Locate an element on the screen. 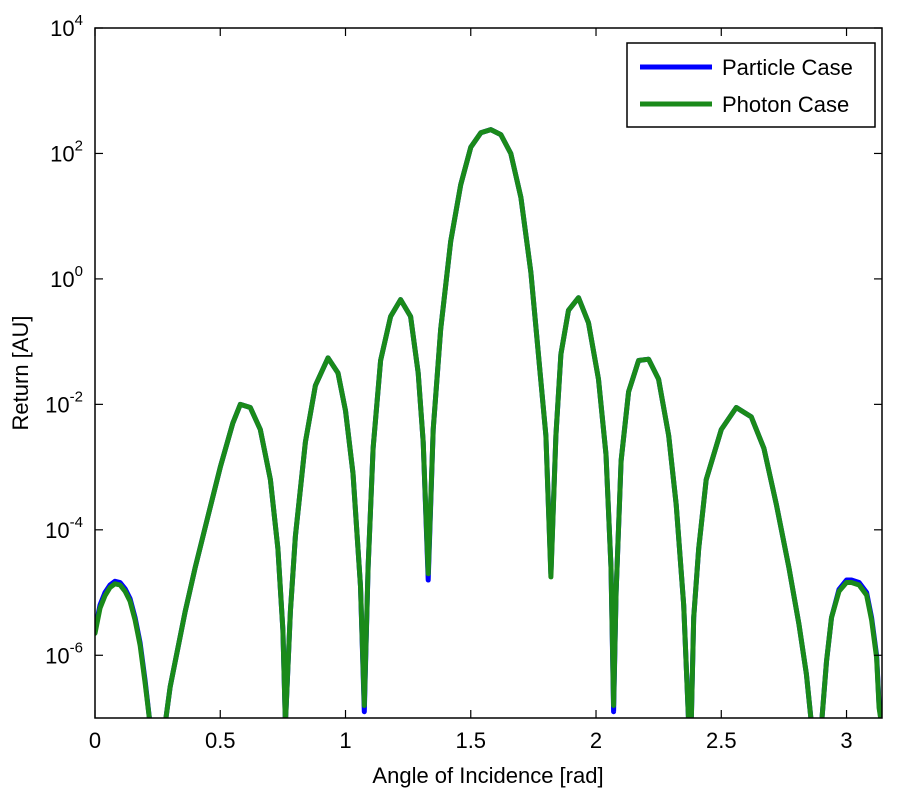  legend-box is located at coordinates (751, 85).